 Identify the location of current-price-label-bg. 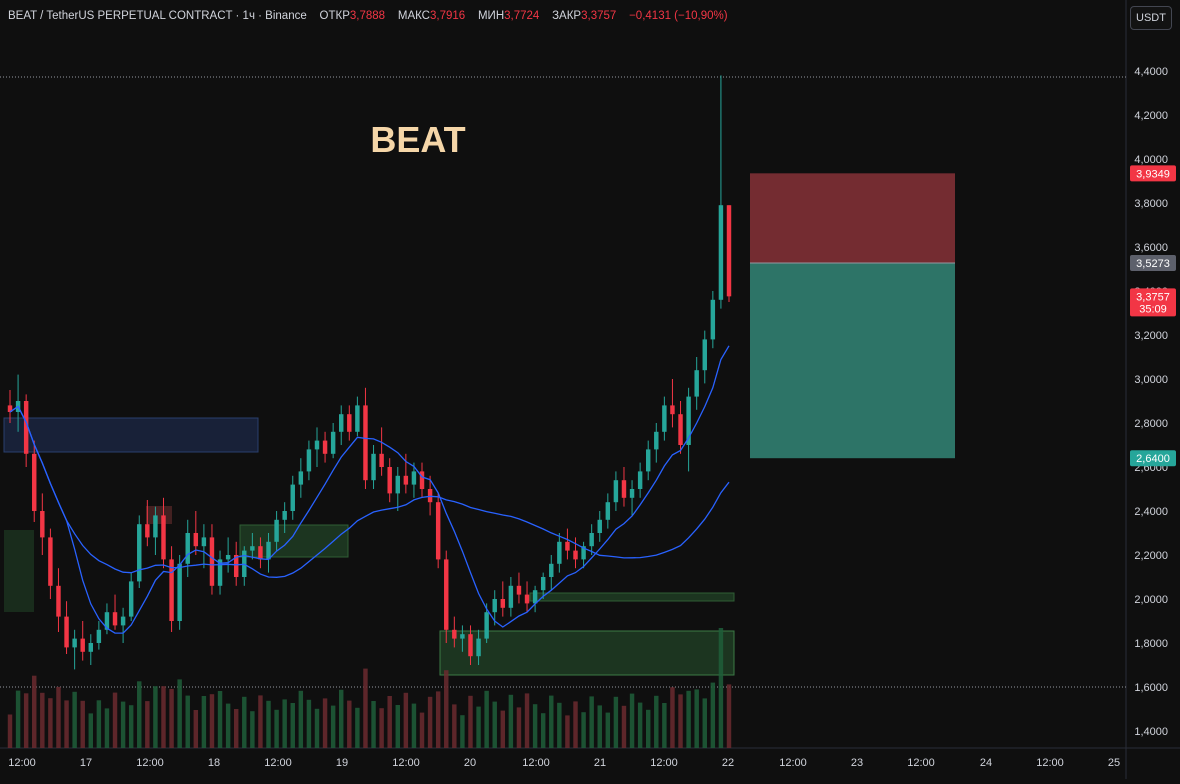
(1153, 302).